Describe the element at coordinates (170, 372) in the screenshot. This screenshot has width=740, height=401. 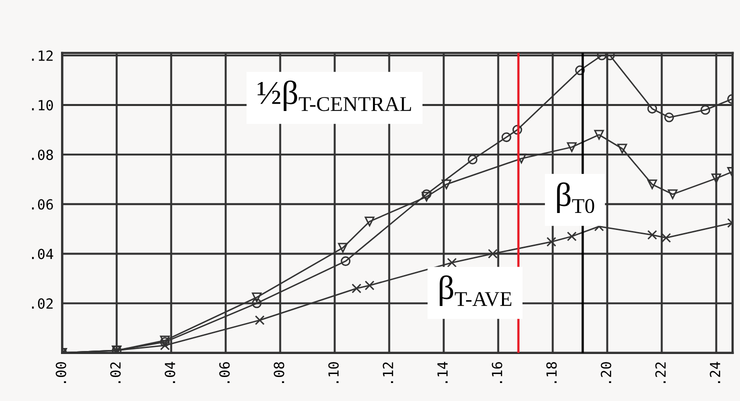
I see `x-tick-label: .04` at that location.